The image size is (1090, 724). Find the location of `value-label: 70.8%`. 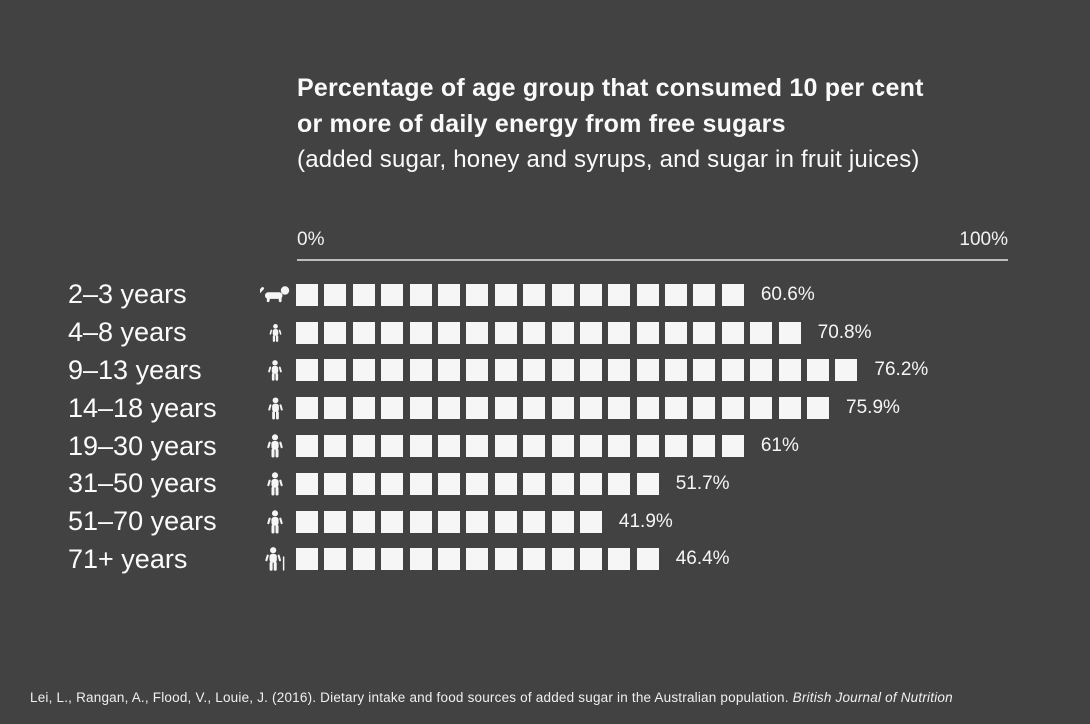

value-label: 70.8% is located at coordinates (844, 332).